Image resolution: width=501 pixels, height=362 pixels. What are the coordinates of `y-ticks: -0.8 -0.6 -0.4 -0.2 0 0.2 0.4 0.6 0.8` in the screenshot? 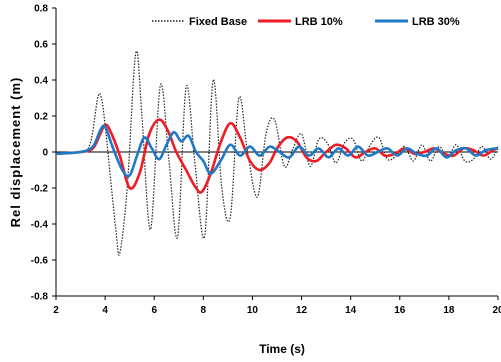 It's located at (43, 153).